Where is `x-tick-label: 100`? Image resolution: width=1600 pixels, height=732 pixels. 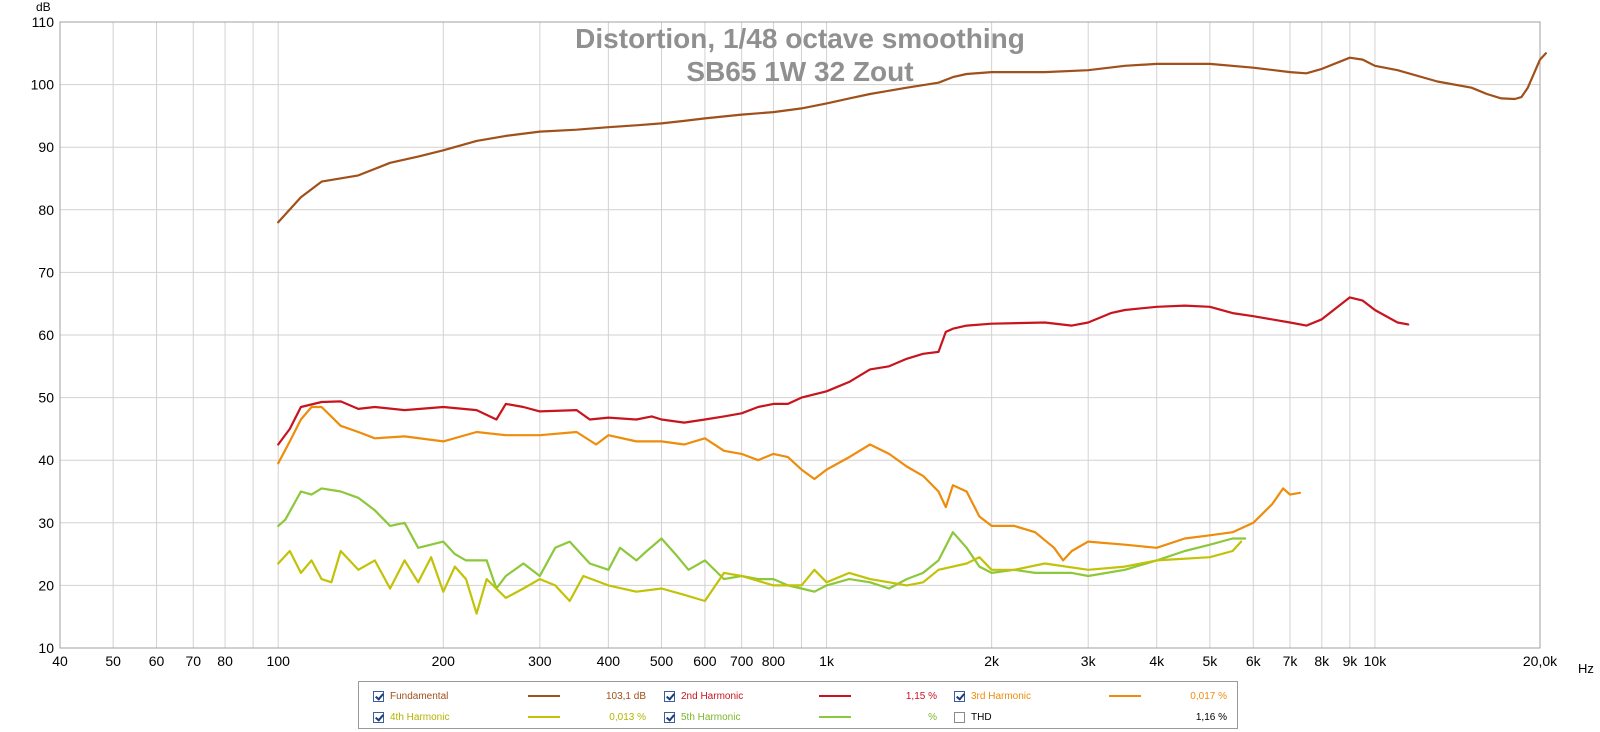
x-tick-label: 100 is located at coordinates (279, 661).